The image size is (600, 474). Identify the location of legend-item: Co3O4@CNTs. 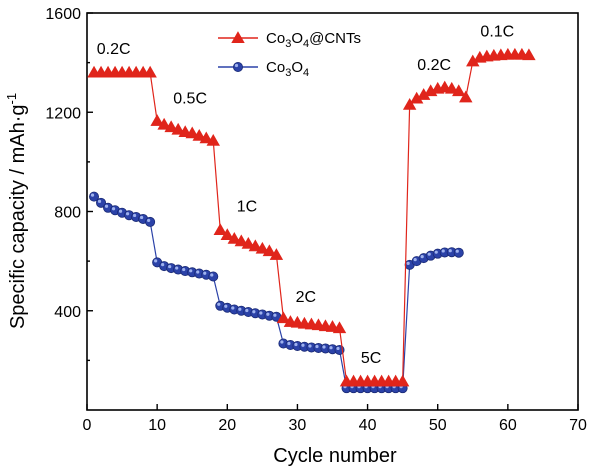
(289, 40).